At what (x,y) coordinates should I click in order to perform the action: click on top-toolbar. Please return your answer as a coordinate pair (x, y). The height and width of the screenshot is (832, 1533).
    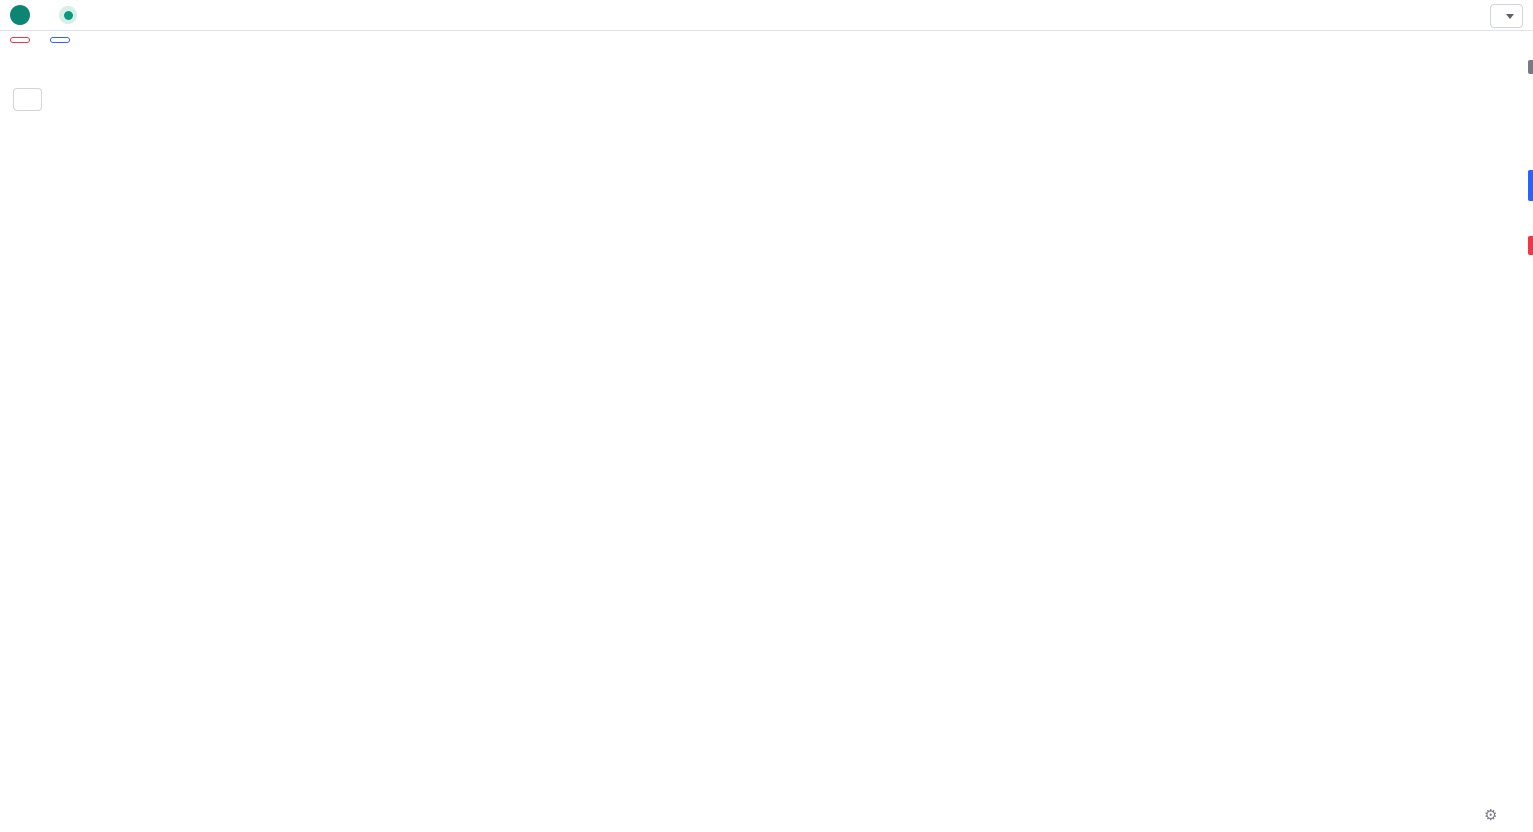
    Looking at the image, I should click on (766, 15).